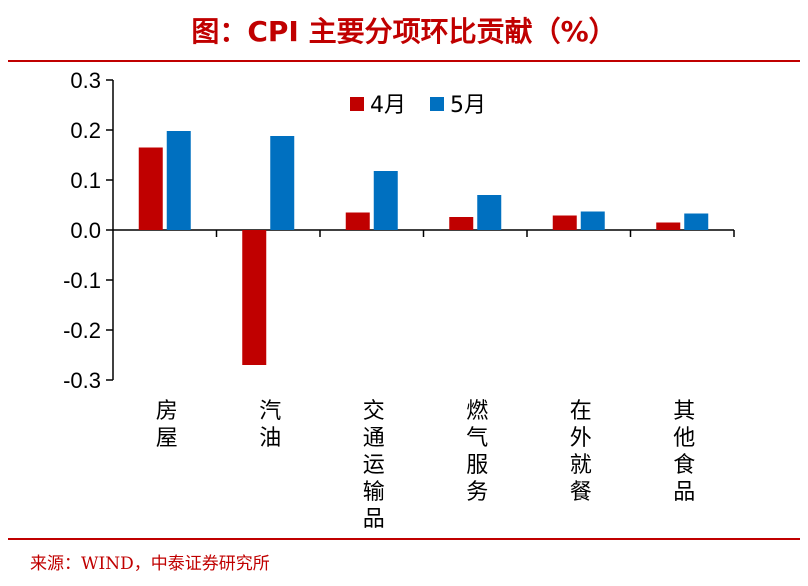 This screenshot has width=808, height=586. What do you see at coordinates (82, 330) in the screenshot?
I see `y-tick-label: -0.2` at bounding box center [82, 330].